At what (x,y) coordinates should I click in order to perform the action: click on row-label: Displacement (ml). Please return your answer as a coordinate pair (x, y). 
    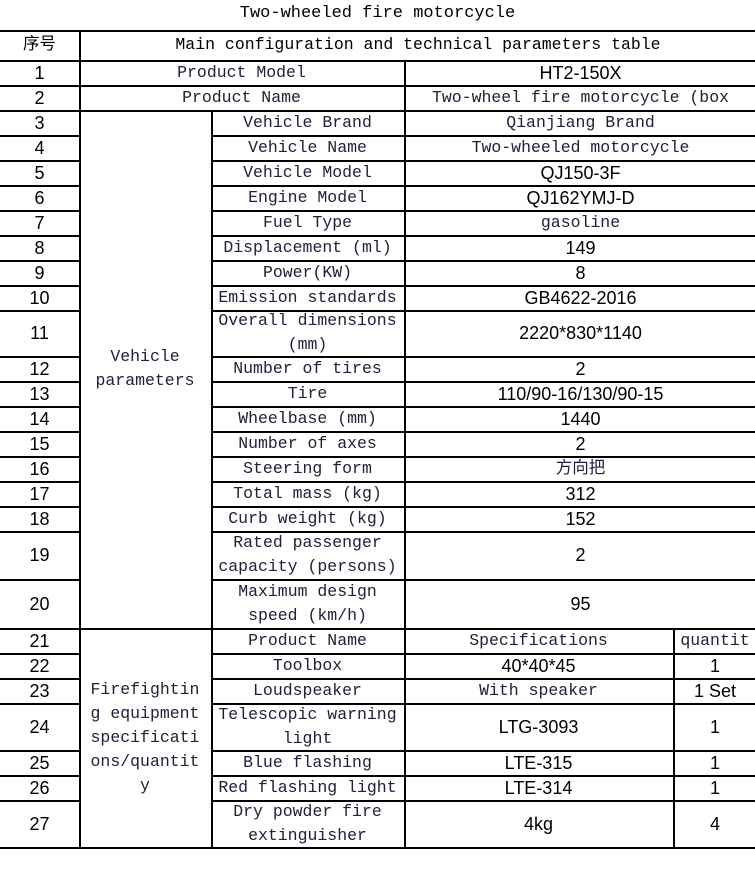
    Looking at the image, I should click on (308, 248).